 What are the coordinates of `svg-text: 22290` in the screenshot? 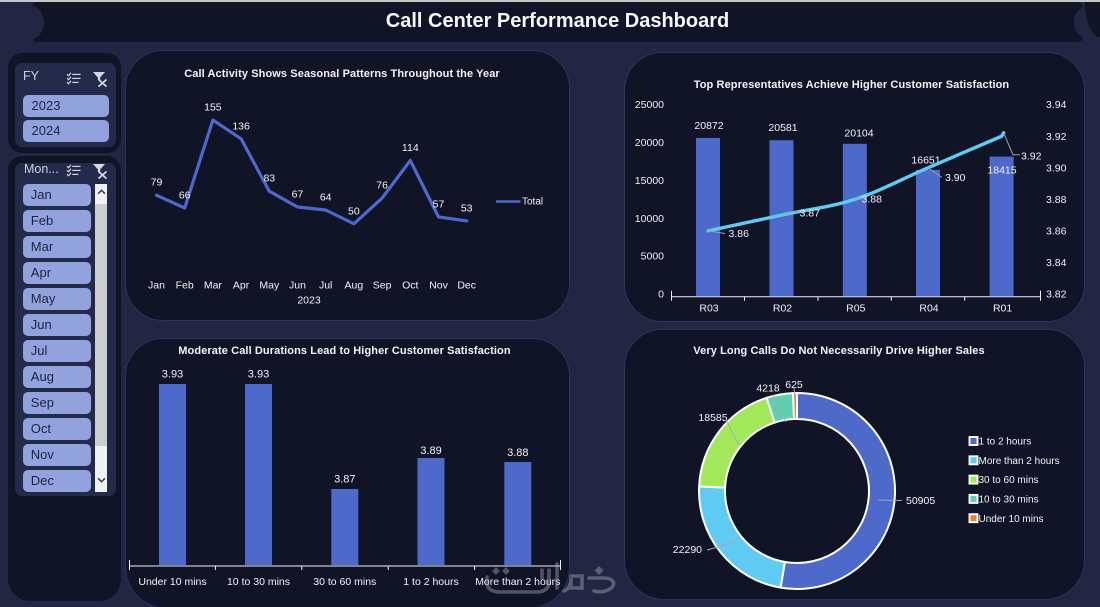 It's located at (687, 550).